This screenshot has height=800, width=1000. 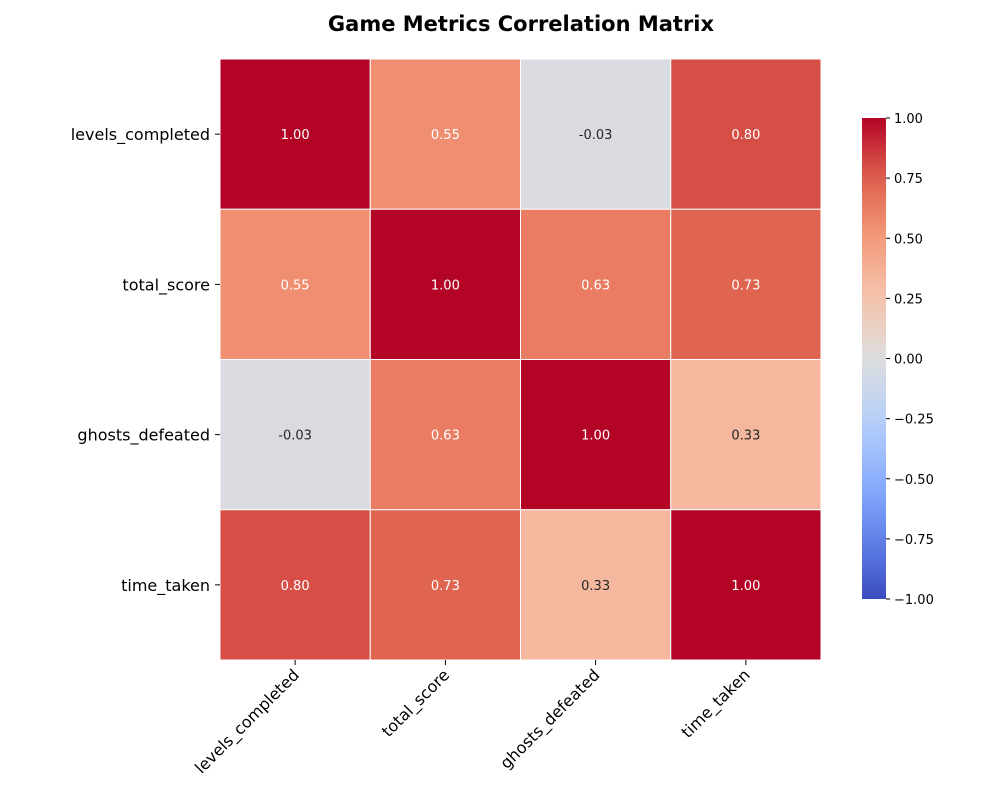 I want to click on colorbar-tick-label: −0.50, so click(x=914, y=480).